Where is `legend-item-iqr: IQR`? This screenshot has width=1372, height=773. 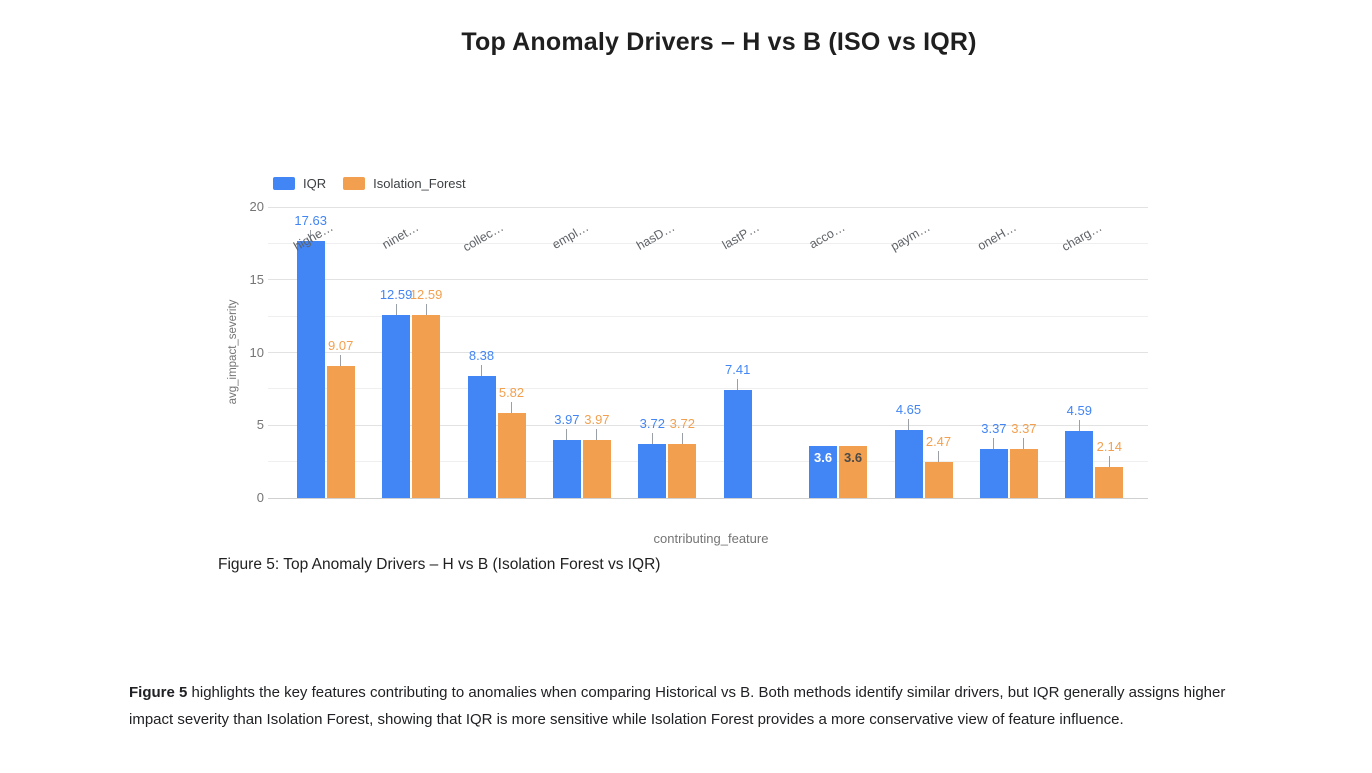
legend-item-iqr: IQR is located at coordinates (299, 183).